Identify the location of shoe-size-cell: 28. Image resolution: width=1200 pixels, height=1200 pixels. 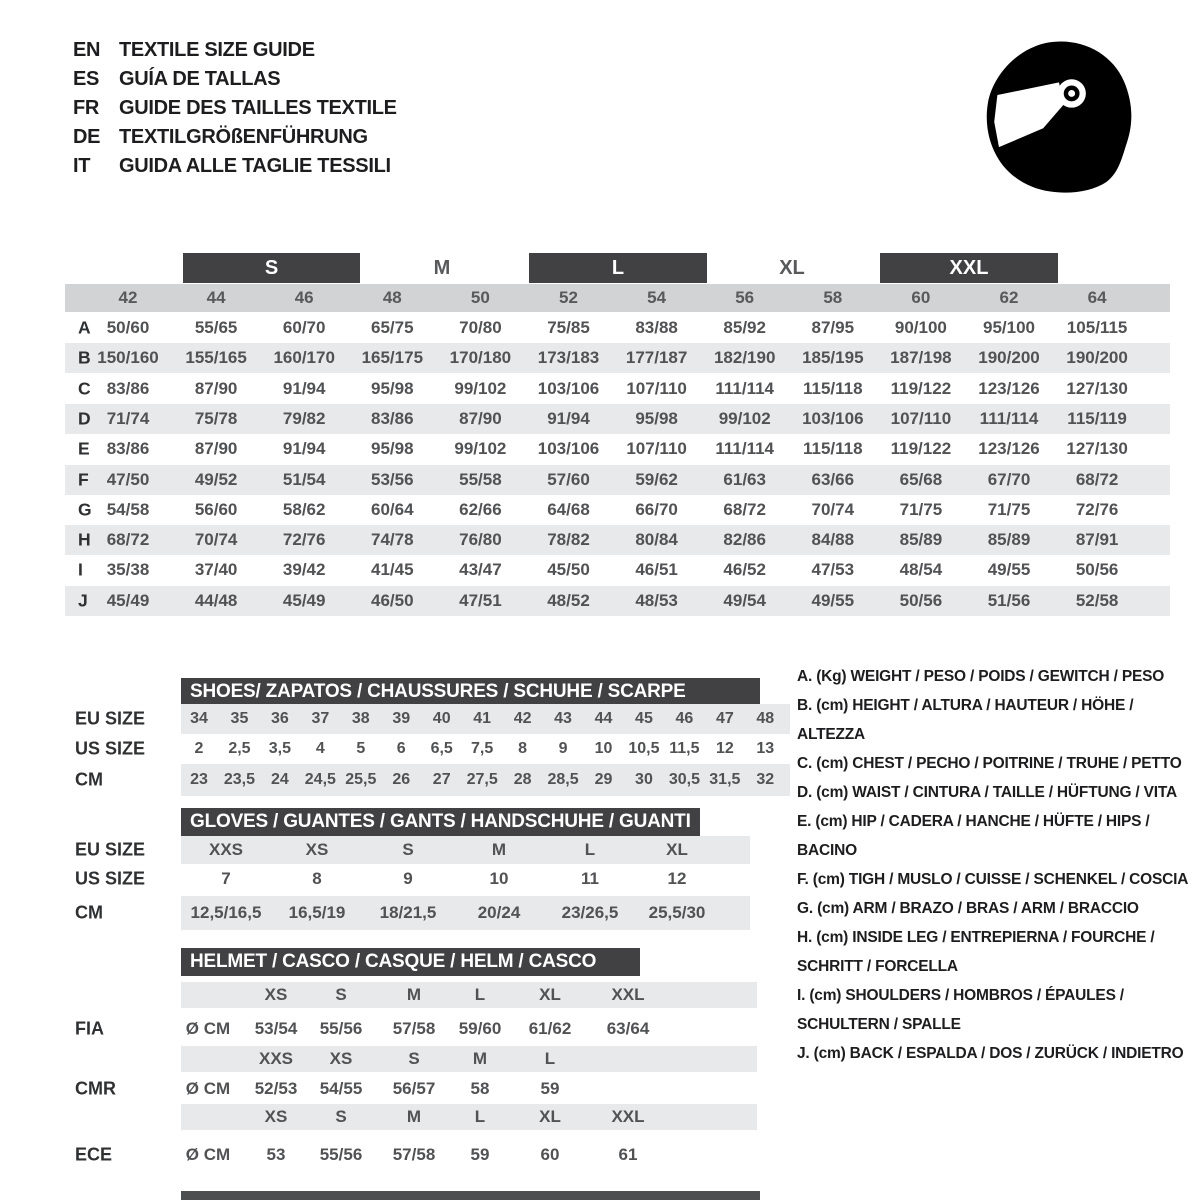
(522, 779).